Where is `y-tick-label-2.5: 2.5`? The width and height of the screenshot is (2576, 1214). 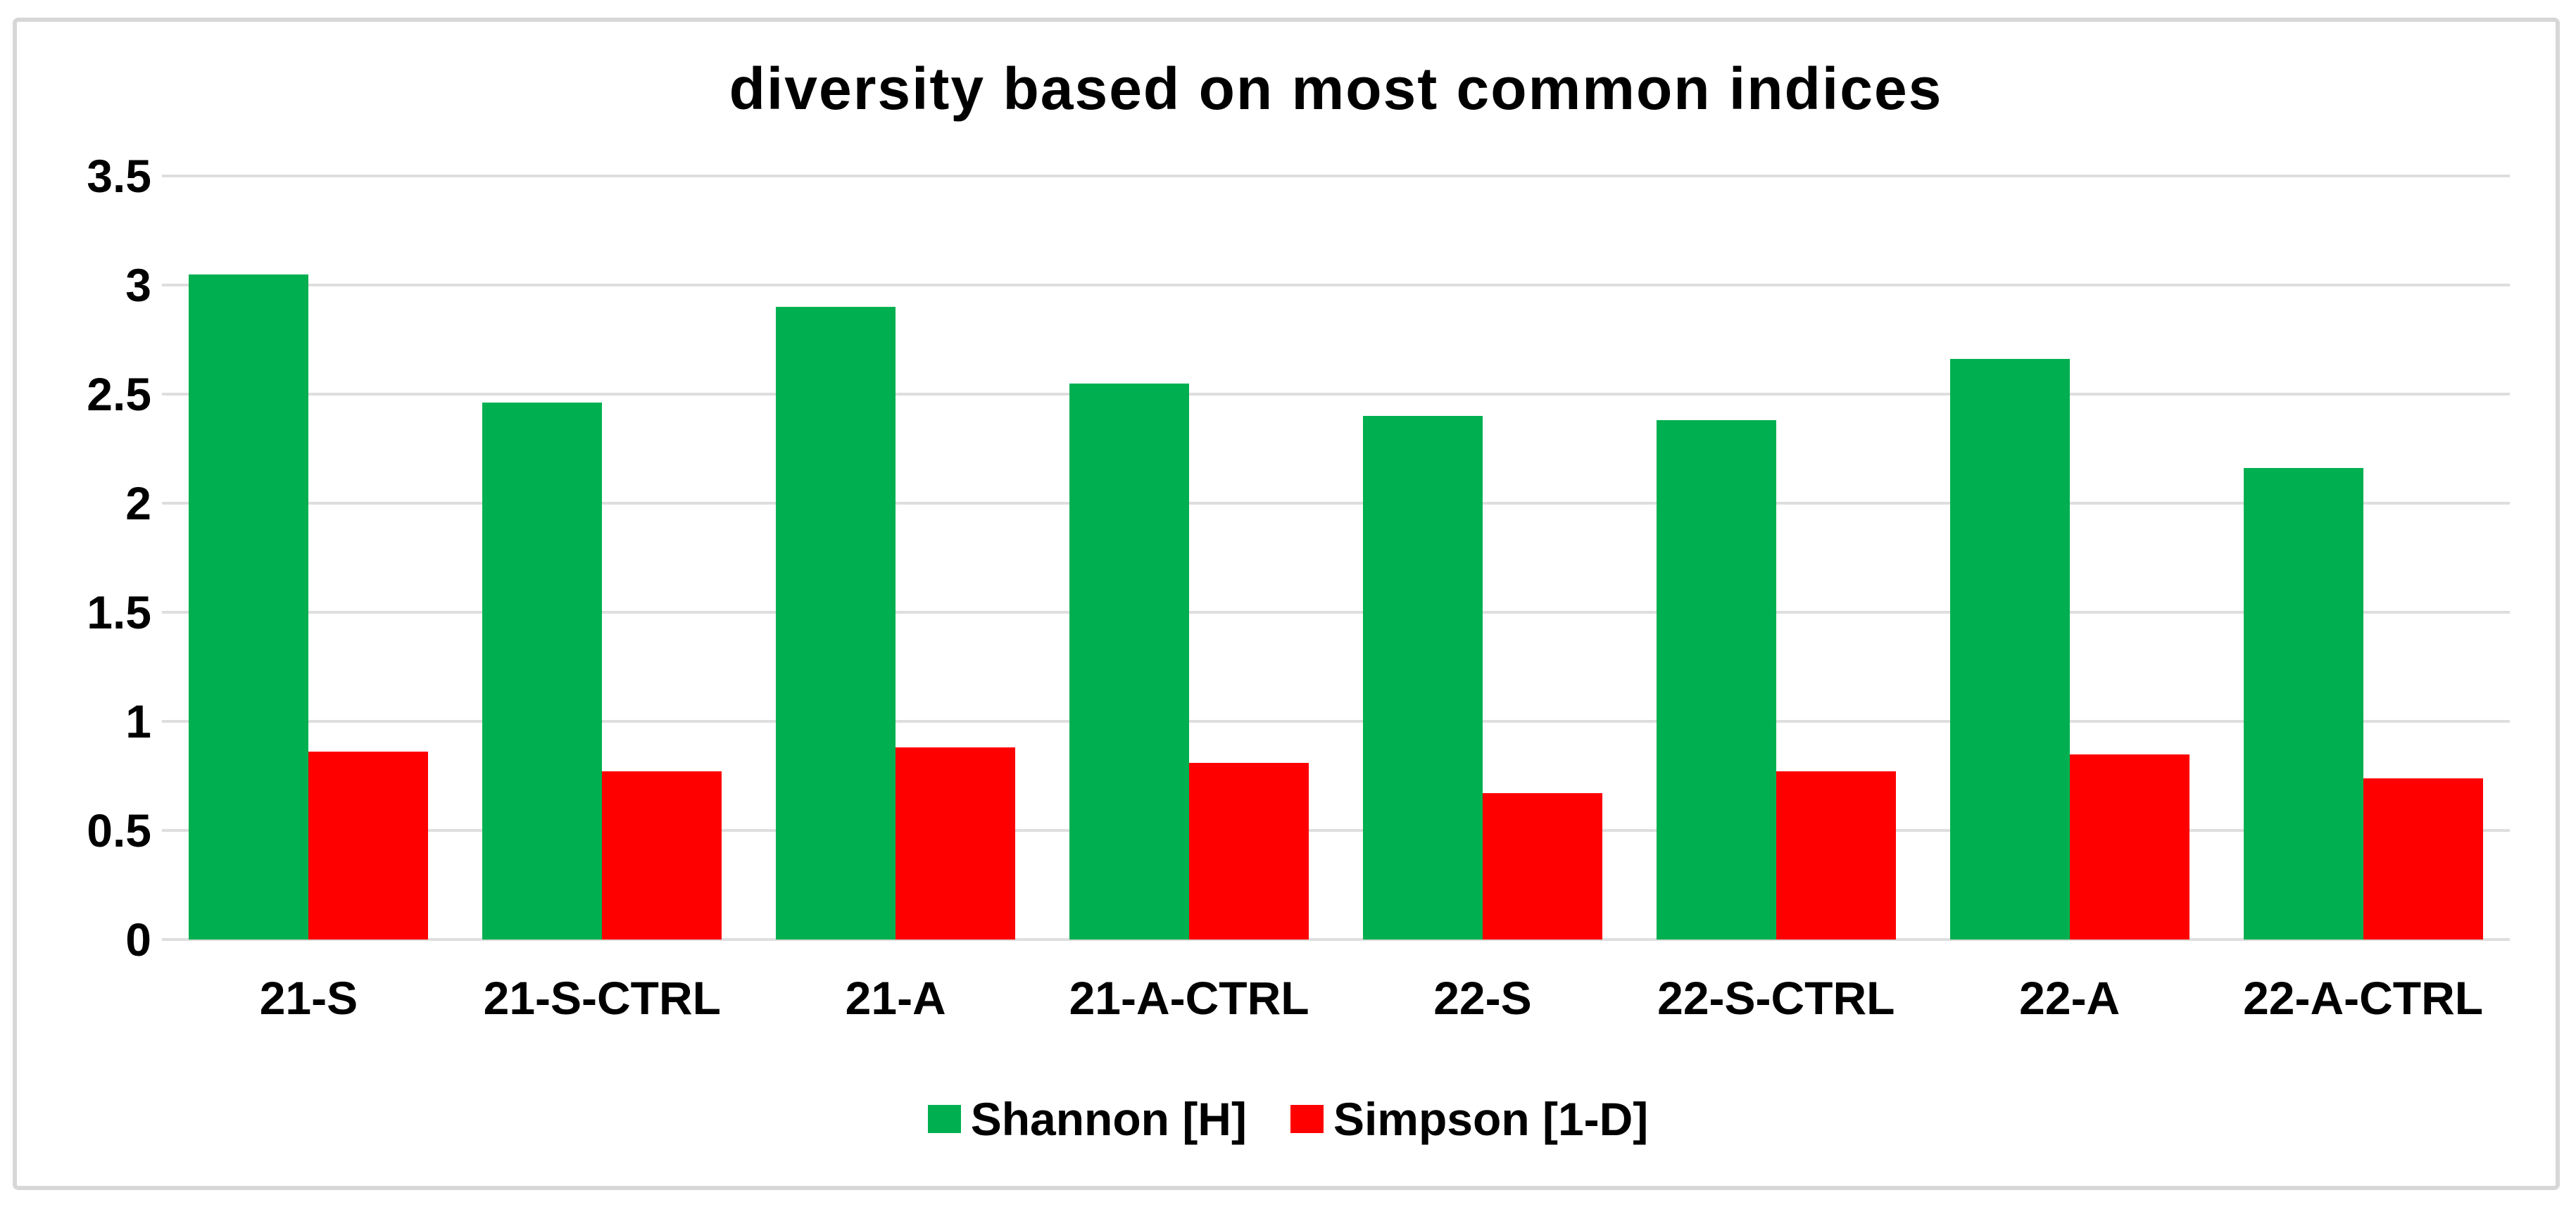
y-tick-label-2.5: 2.5 is located at coordinates (119, 394).